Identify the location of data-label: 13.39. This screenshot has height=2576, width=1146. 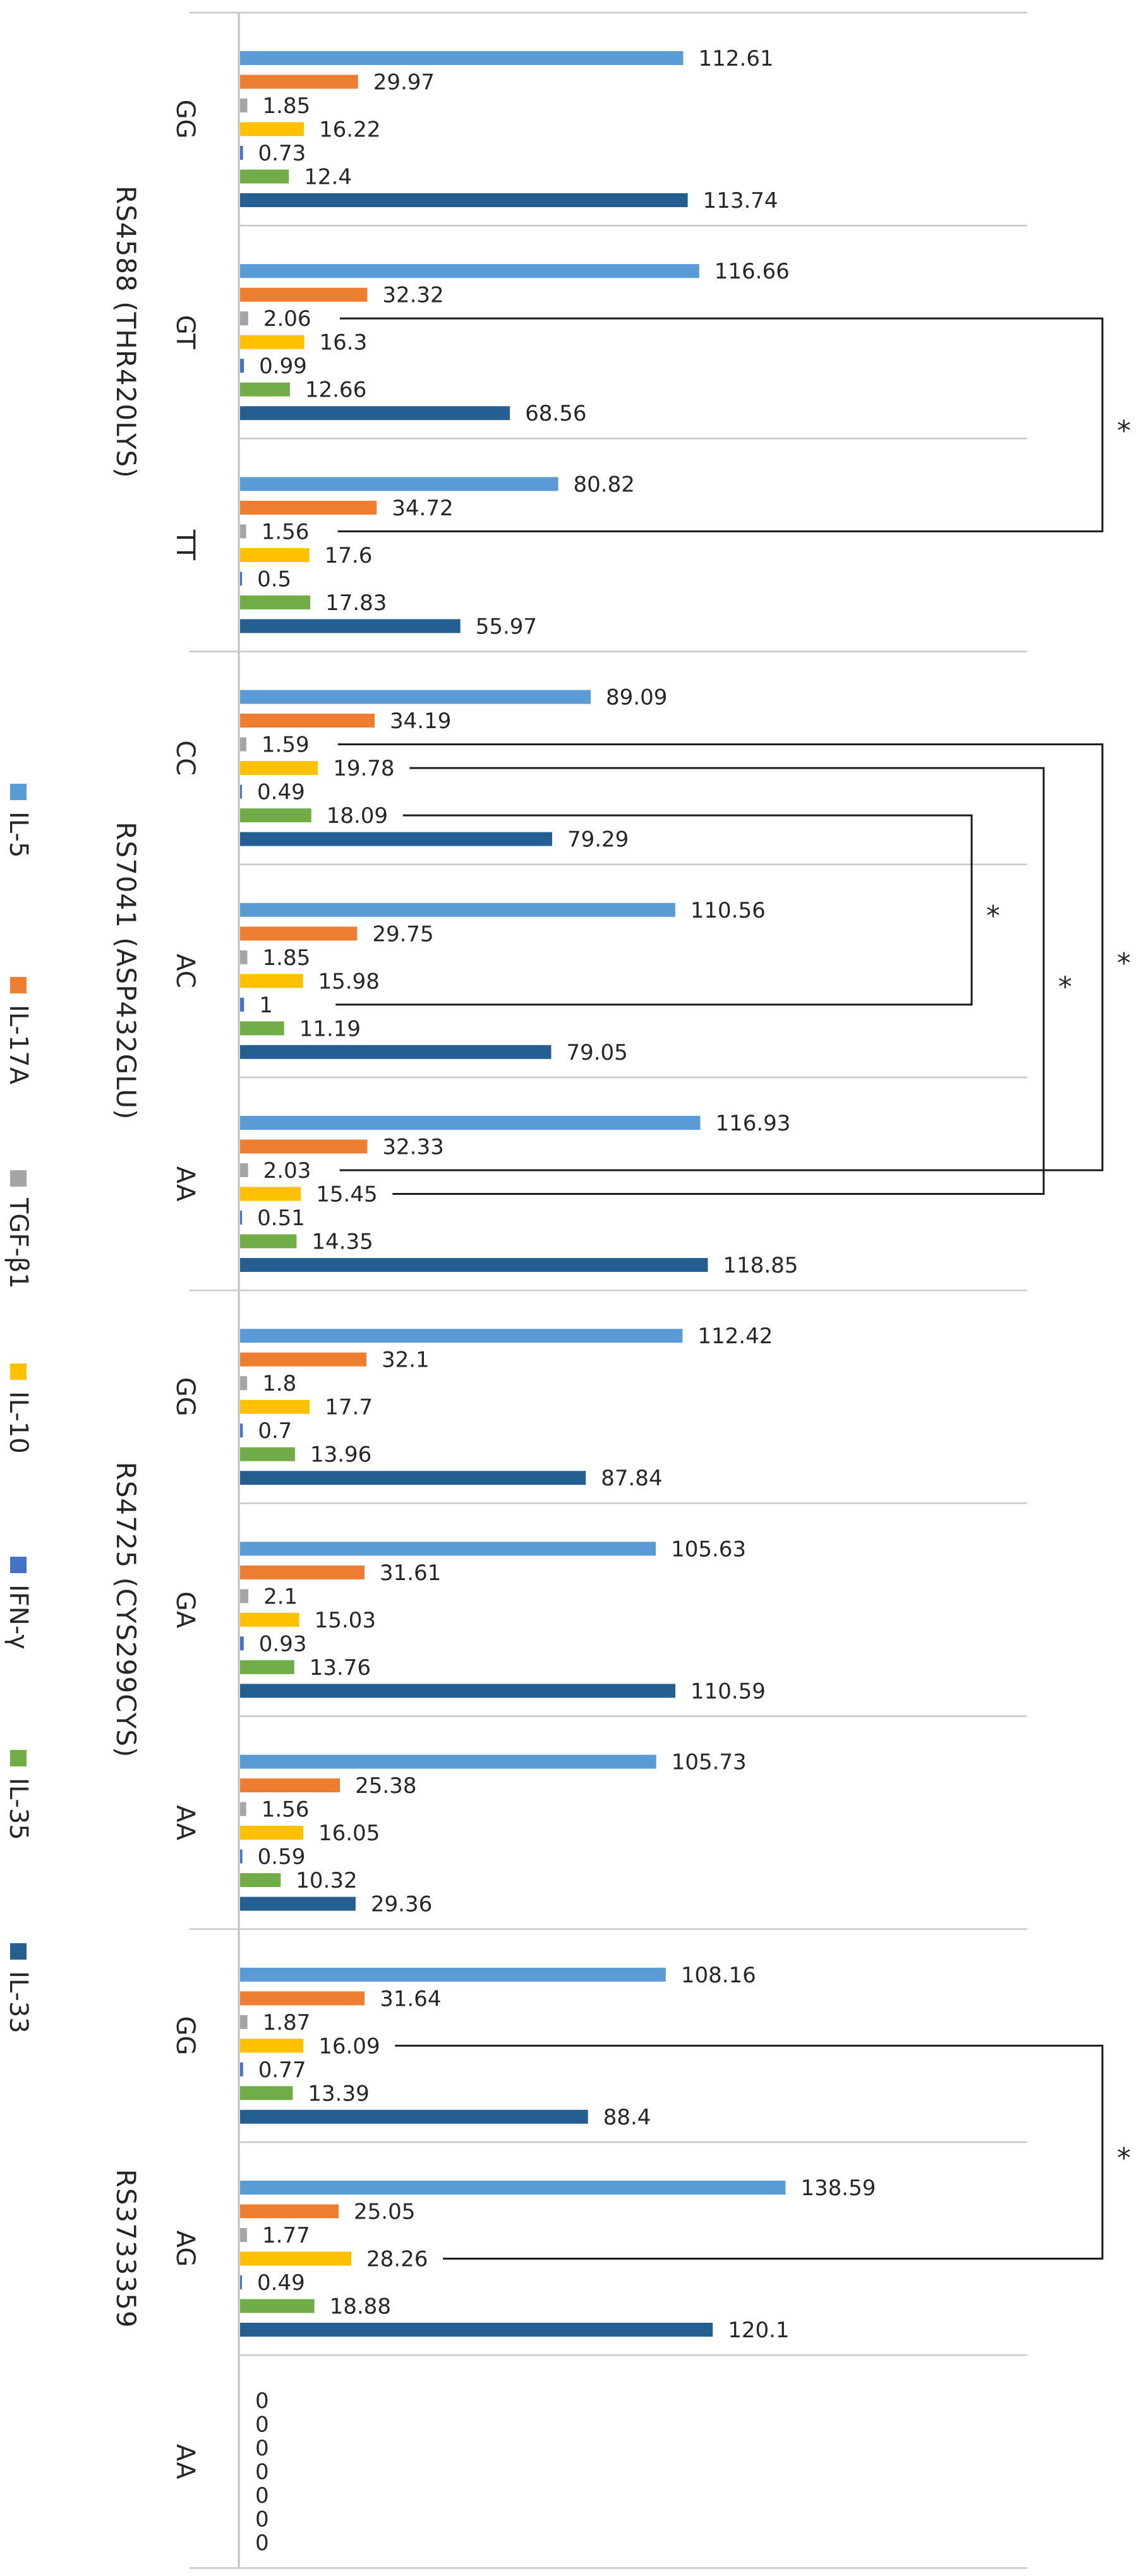
(338, 2093).